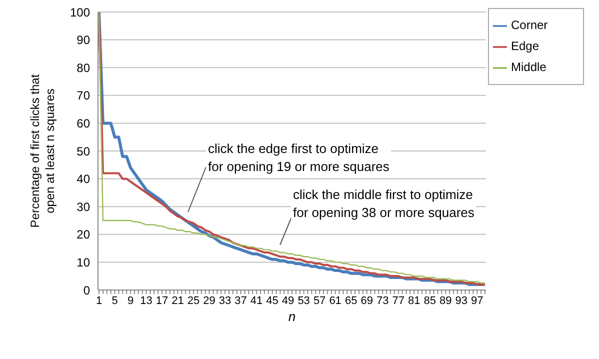  I want to click on x-tick-label: 37, so click(240, 300).